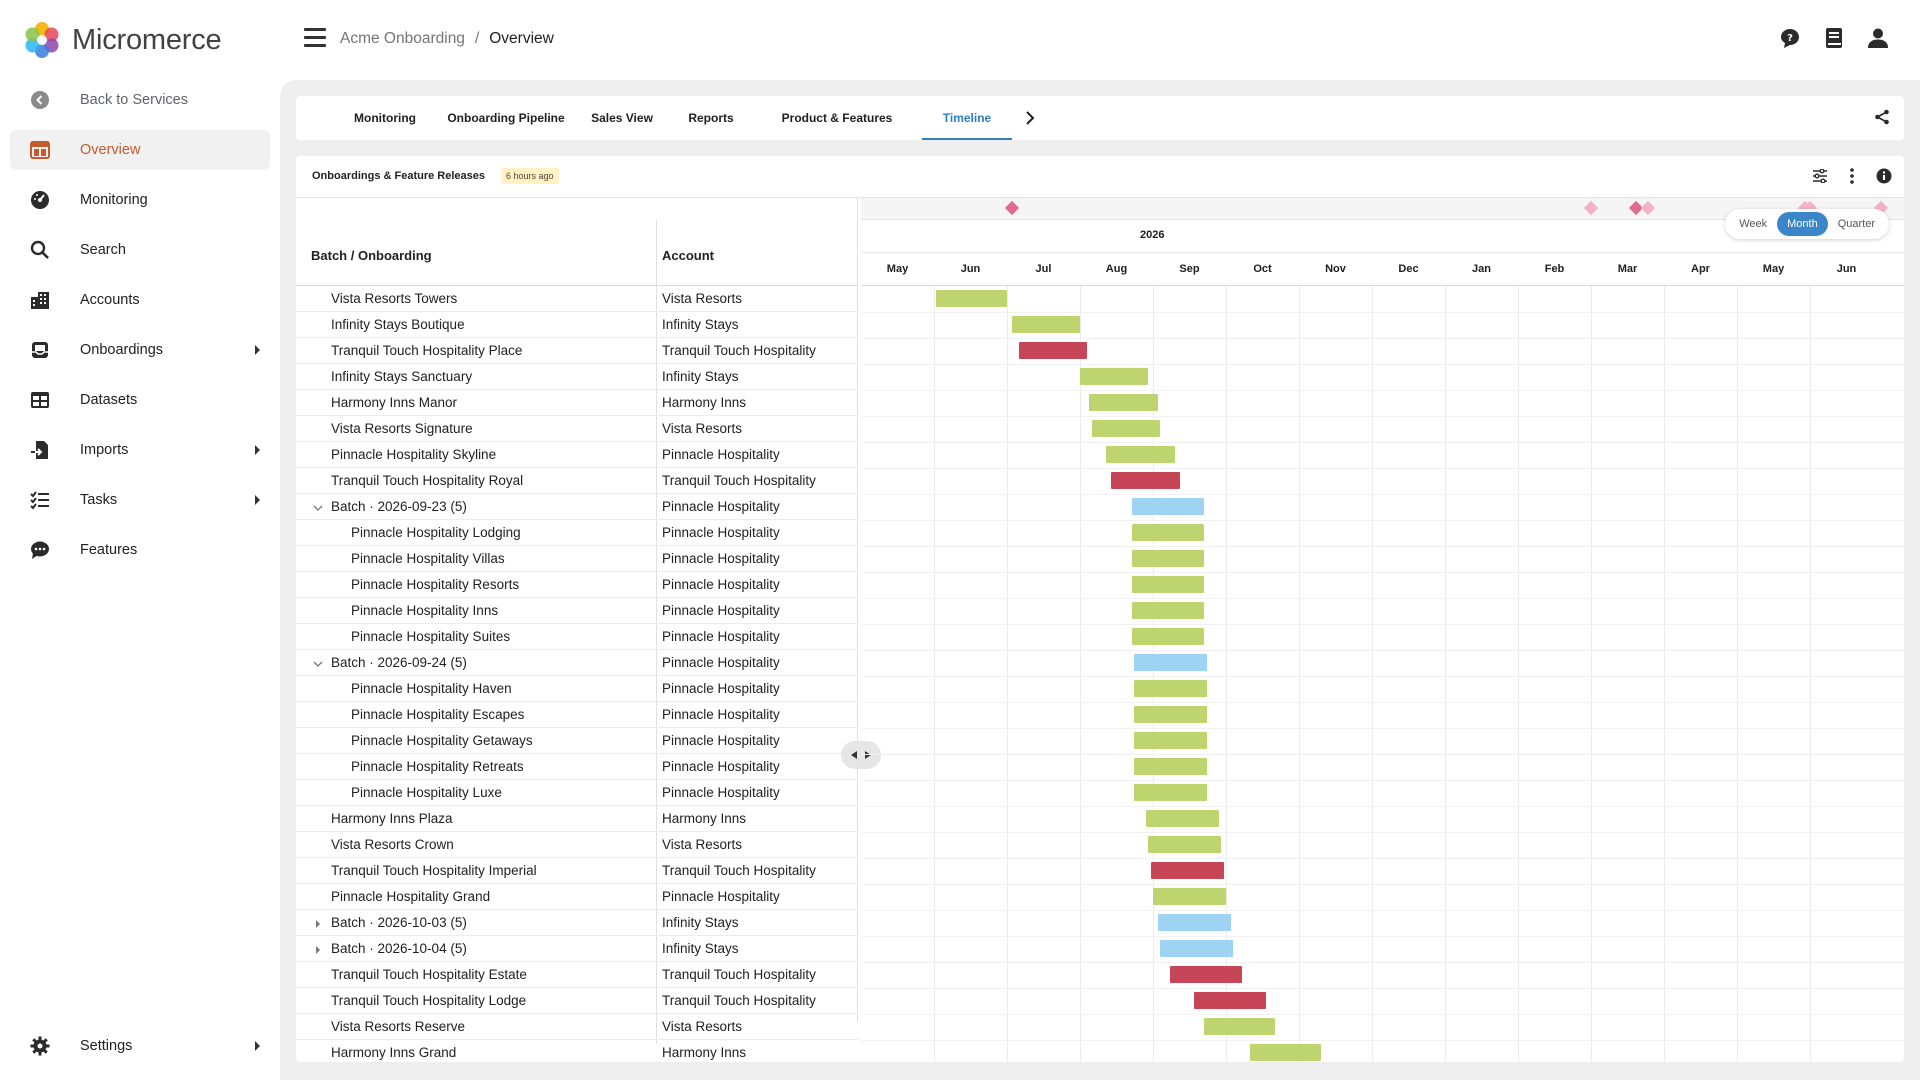 This screenshot has height=1080, width=1920. I want to click on view-week-button: Week, so click(1753, 224).